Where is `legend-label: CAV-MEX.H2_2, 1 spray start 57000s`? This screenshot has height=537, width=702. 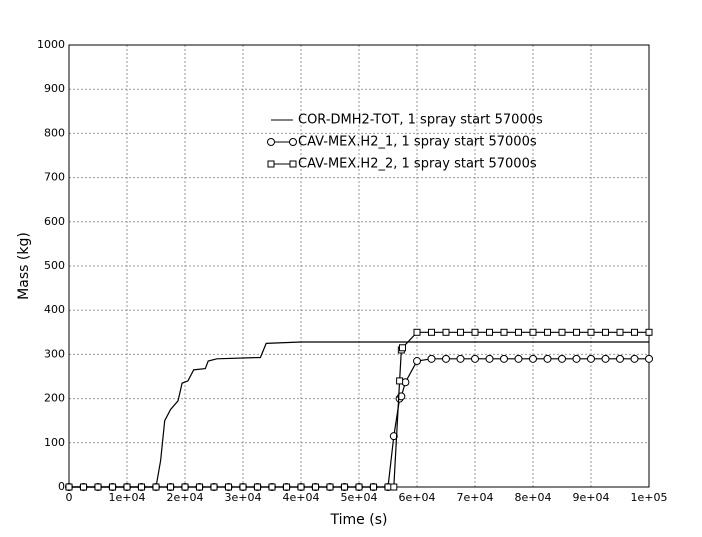
legend-label: CAV-MEX.H2_2, 1 spray start 57000s is located at coordinates (417, 164).